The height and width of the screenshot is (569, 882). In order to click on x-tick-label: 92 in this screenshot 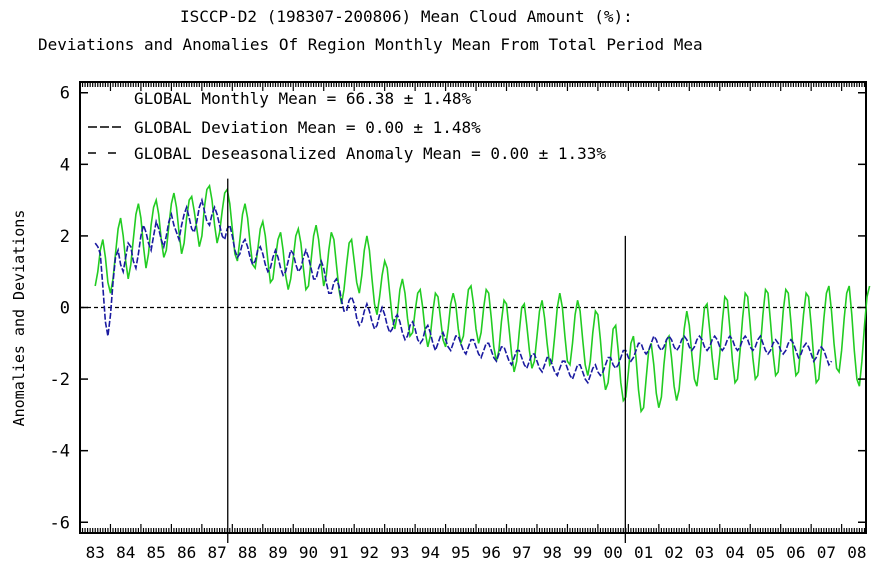, I will do `click(369, 552)`.